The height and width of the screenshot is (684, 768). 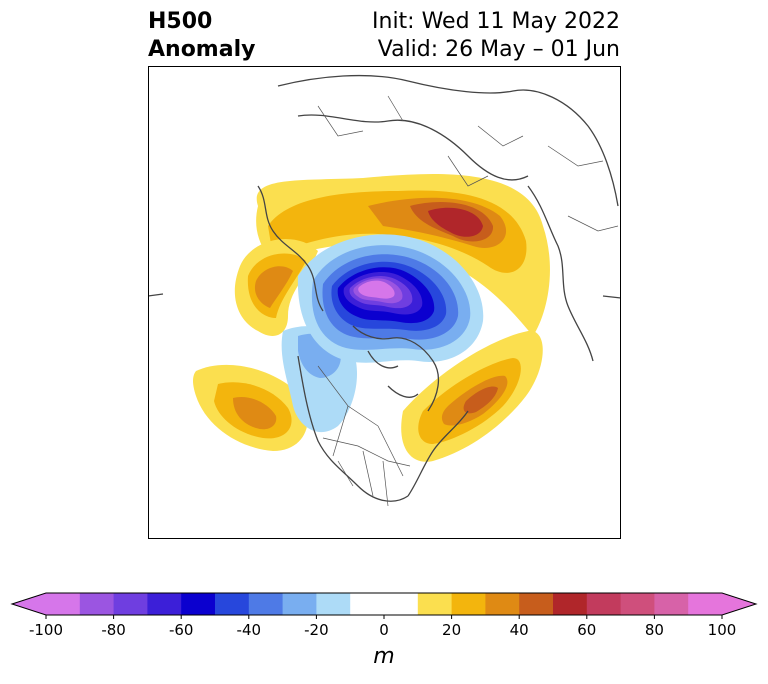 I want to click on colorbar-tick-label: -100, so click(x=46, y=630).